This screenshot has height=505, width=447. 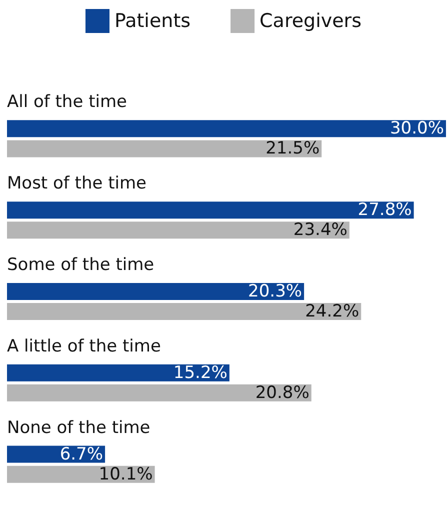 What do you see at coordinates (78, 428) in the screenshot?
I see `y-tick-label: None of the time` at bounding box center [78, 428].